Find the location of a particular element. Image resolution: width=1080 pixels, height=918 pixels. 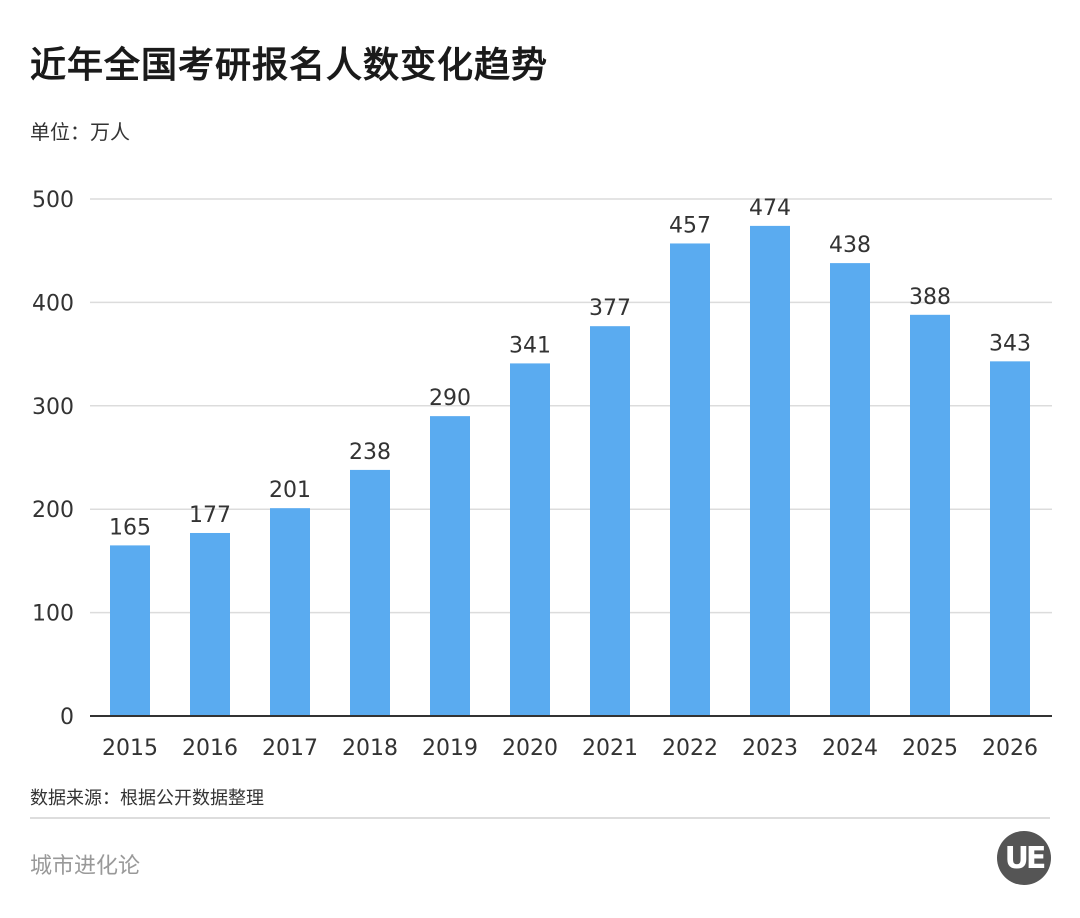

chart-title: 近年全国考研报名人数变化趋势 is located at coordinates (289, 65).